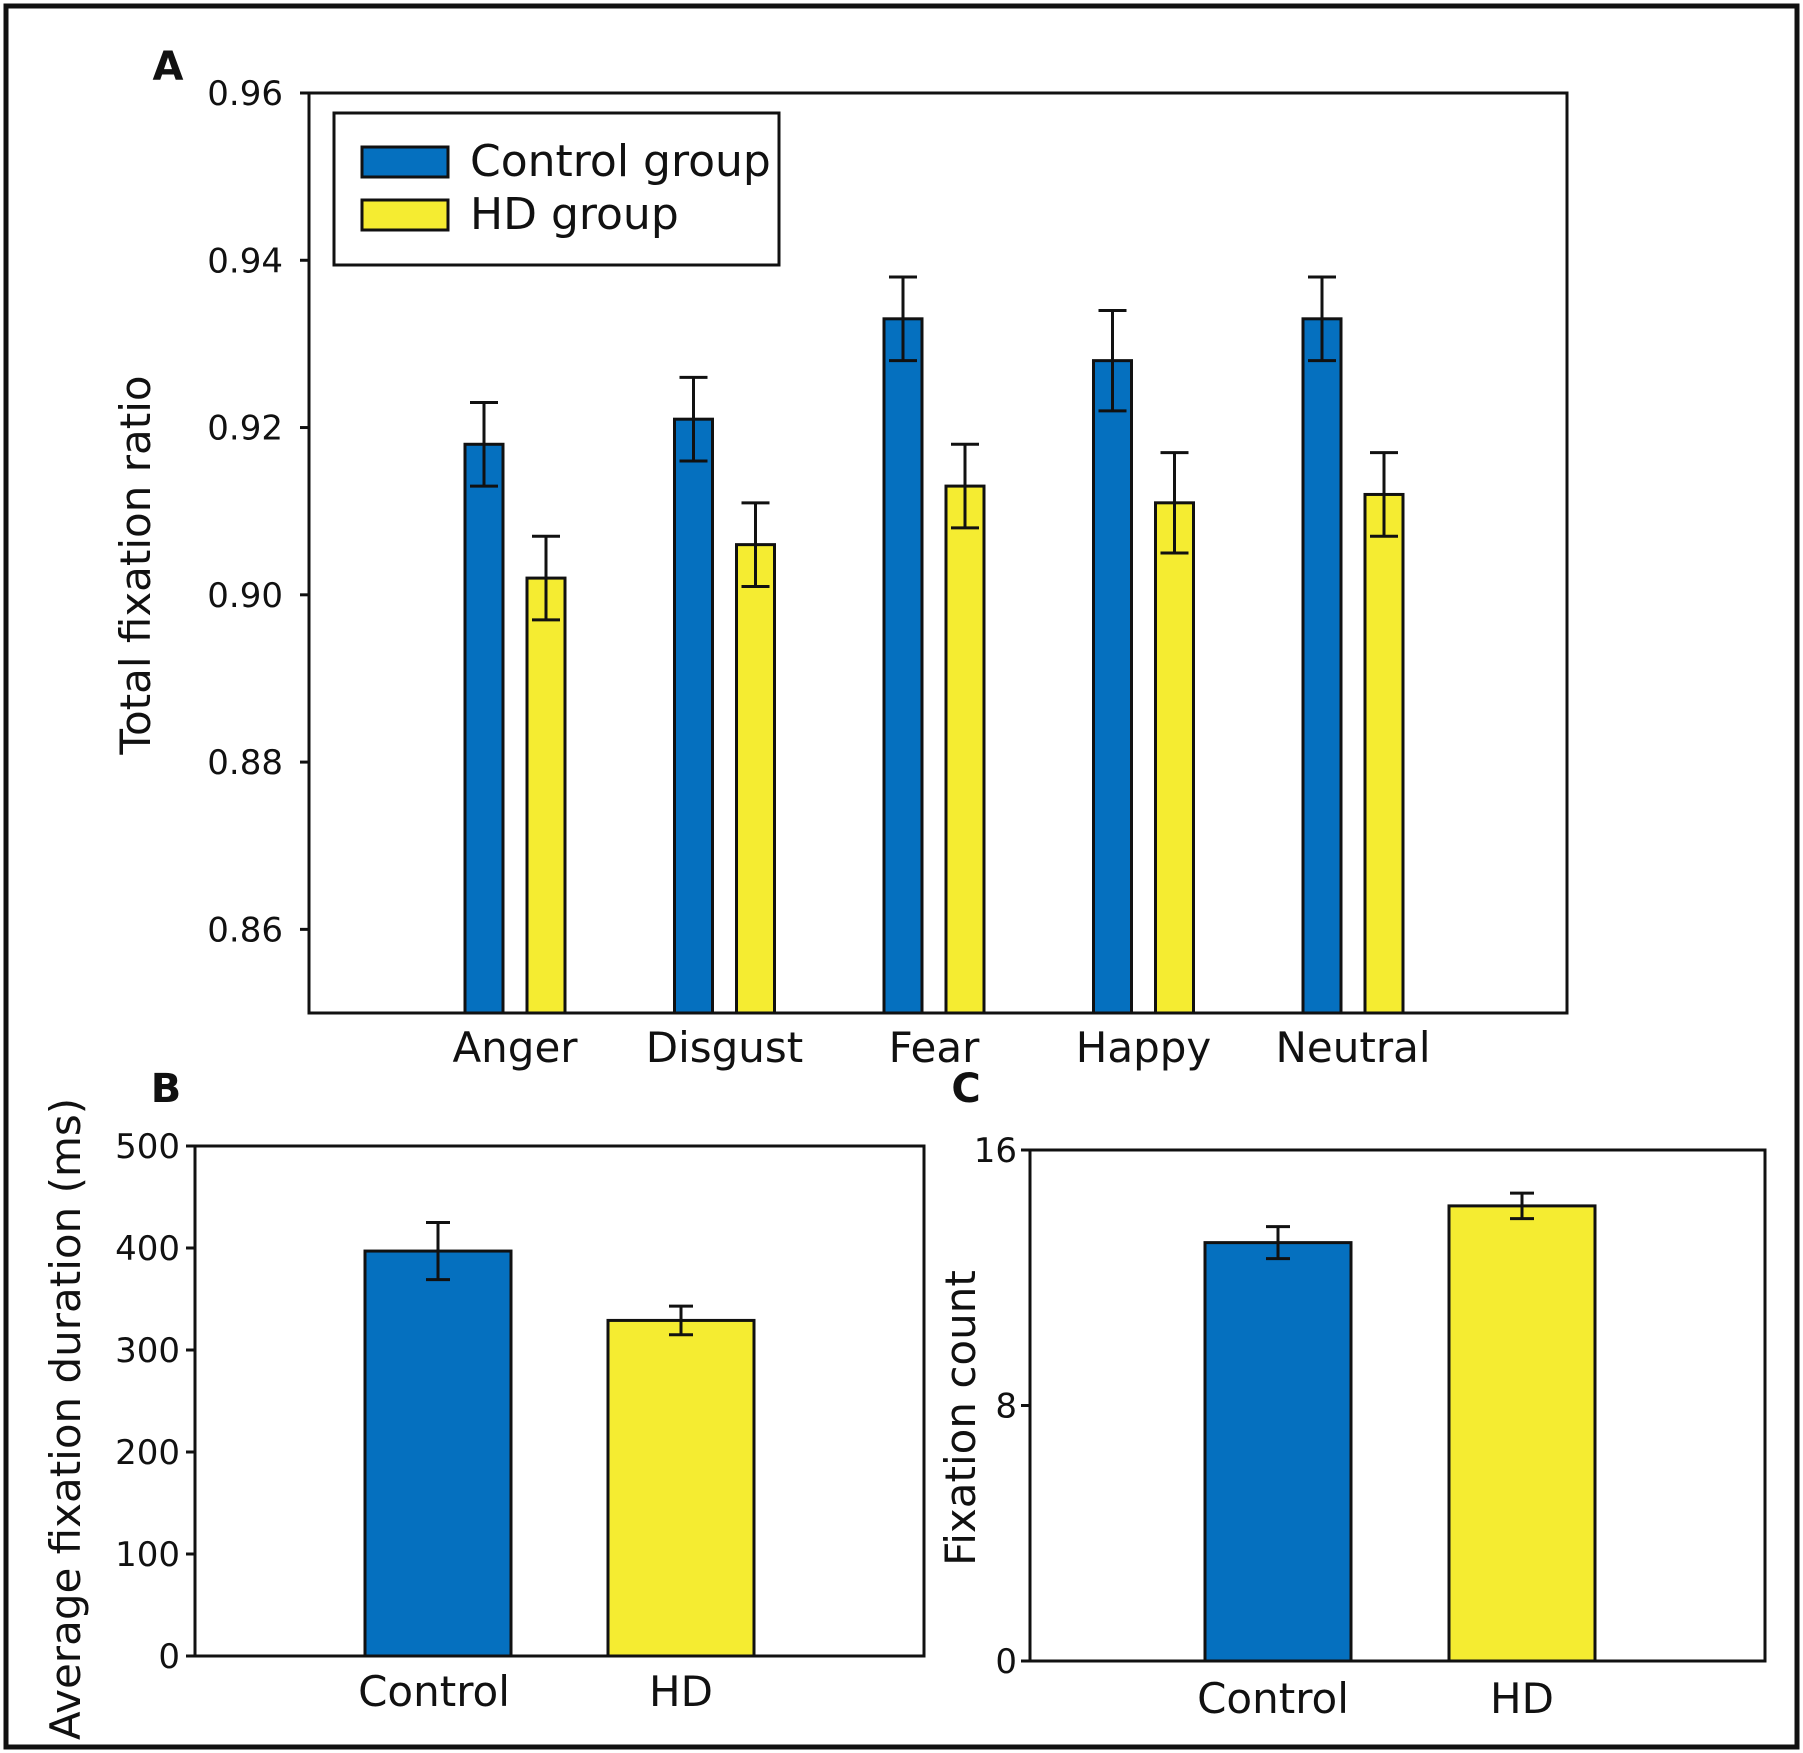 The width and height of the screenshot is (1803, 1753). Describe the element at coordinates (135, 565) in the screenshot. I see `y-axis-title-a: Total fixation ratio` at that location.